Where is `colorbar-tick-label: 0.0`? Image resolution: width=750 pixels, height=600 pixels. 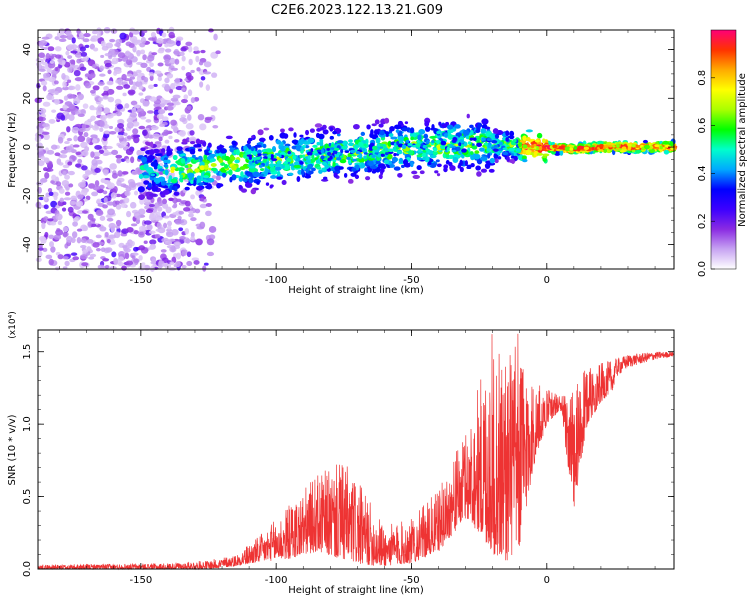
colorbar-tick-label: 0.0 is located at coordinates (702, 269).